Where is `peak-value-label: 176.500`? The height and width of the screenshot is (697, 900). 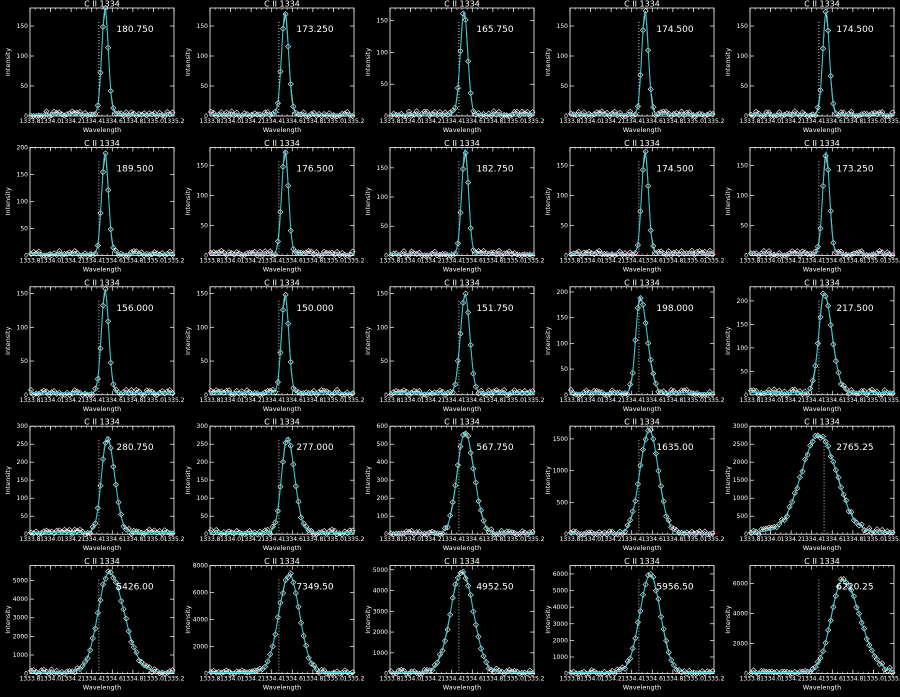 peak-value-label: 176.500 is located at coordinates (314, 169).